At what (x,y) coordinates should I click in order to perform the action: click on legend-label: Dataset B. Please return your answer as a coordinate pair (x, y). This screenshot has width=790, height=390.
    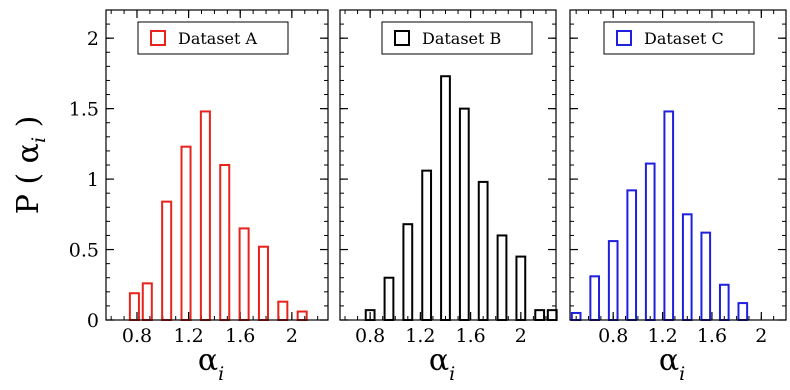
    Looking at the image, I should click on (461, 38).